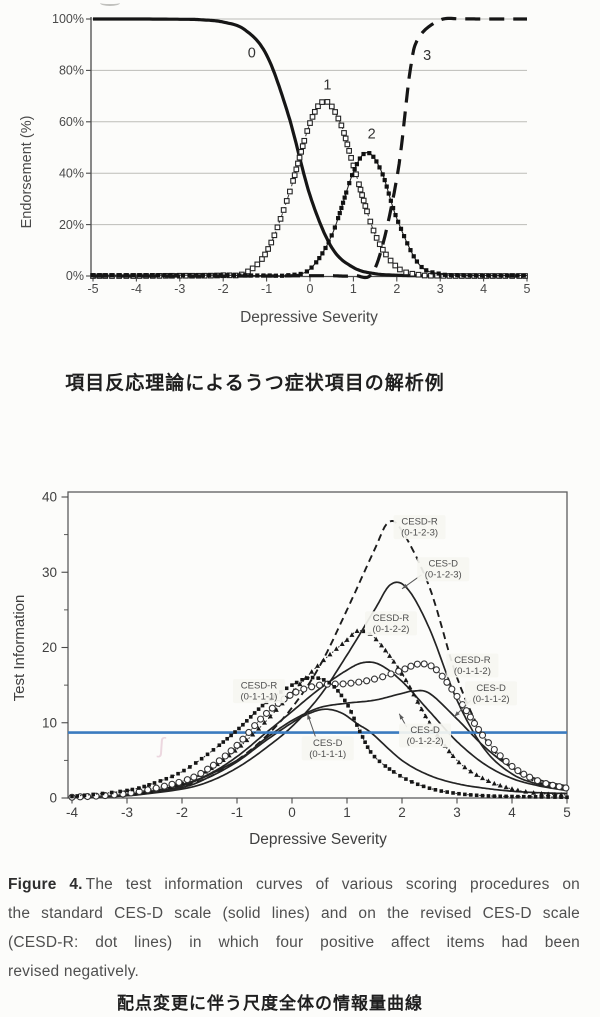 This screenshot has height=1017, width=600. I want to click on svg-text: 30, so click(49, 572).